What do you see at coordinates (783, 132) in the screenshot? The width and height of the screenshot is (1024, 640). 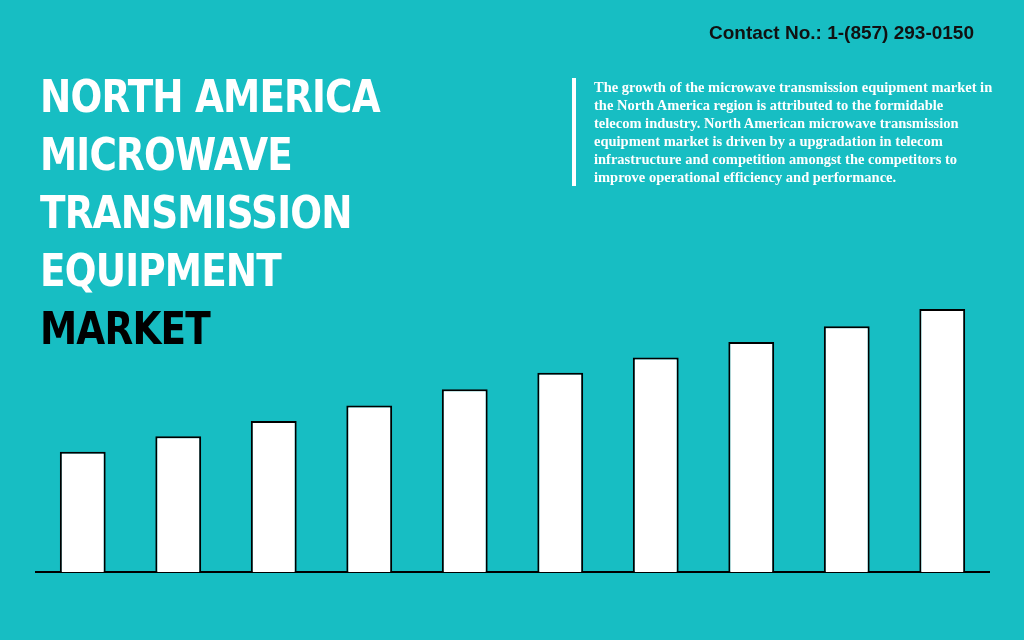 I see `text: The growth of the microwave transmission equipment market in the North America region is attributed to the formidable telecom industry. North American microwave transmission equipment market is driven by a upgradation in telecom infrastructure and competition amongst the competitors to improve operational efficiency and performance.` at bounding box center [783, 132].